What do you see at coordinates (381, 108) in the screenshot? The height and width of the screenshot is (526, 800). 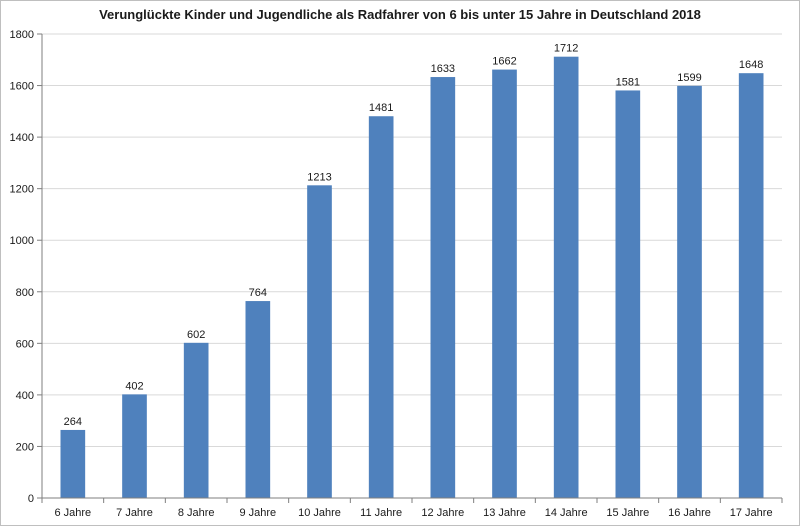 I see `data-label-5: 1481` at bounding box center [381, 108].